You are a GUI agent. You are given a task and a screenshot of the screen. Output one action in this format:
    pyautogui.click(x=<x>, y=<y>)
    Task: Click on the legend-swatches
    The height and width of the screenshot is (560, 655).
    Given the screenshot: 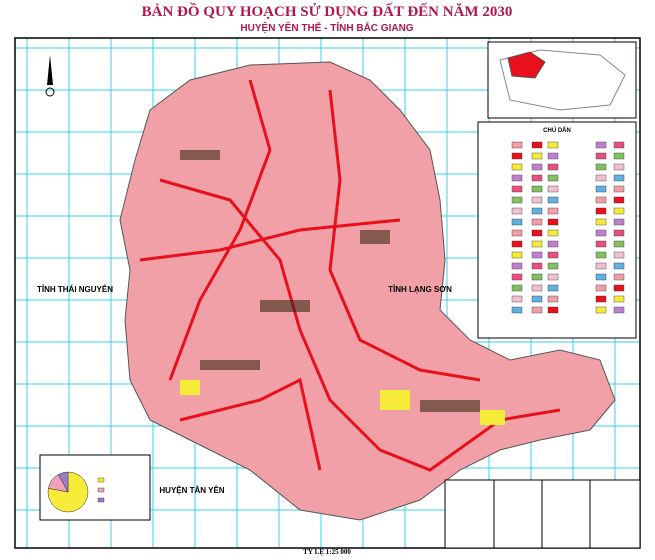 What is the action you would take?
    pyautogui.click(x=568, y=227)
    